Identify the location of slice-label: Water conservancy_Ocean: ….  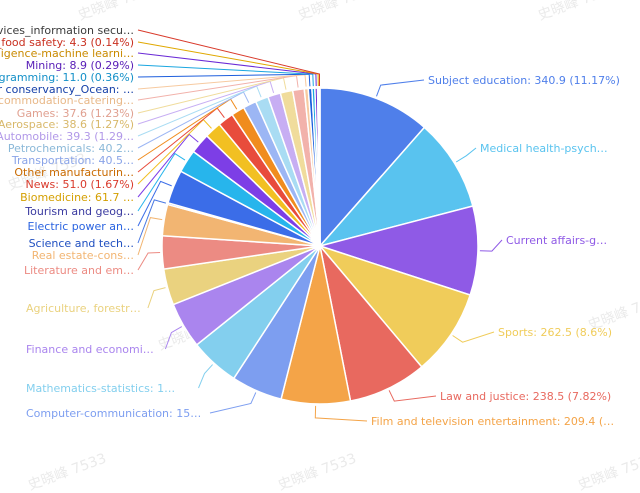
(67, 89).